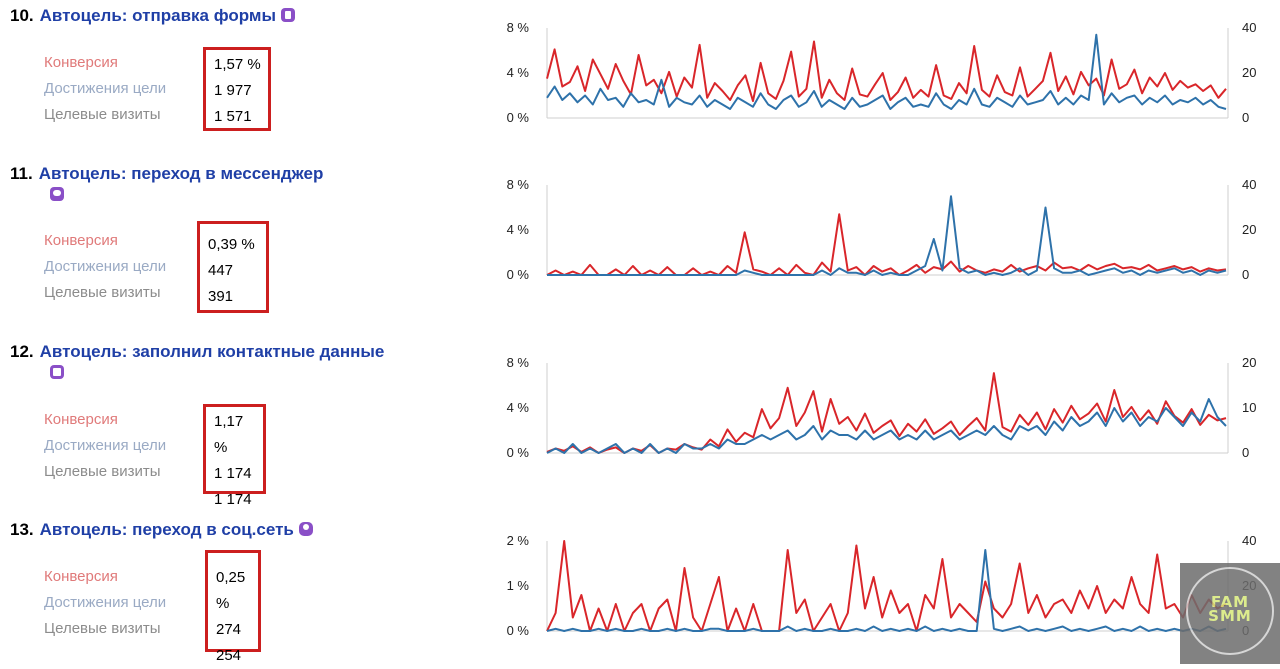 The height and width of the screenshot is (669, 1280). I want to click on watermark-circle, so click(1230, 611).